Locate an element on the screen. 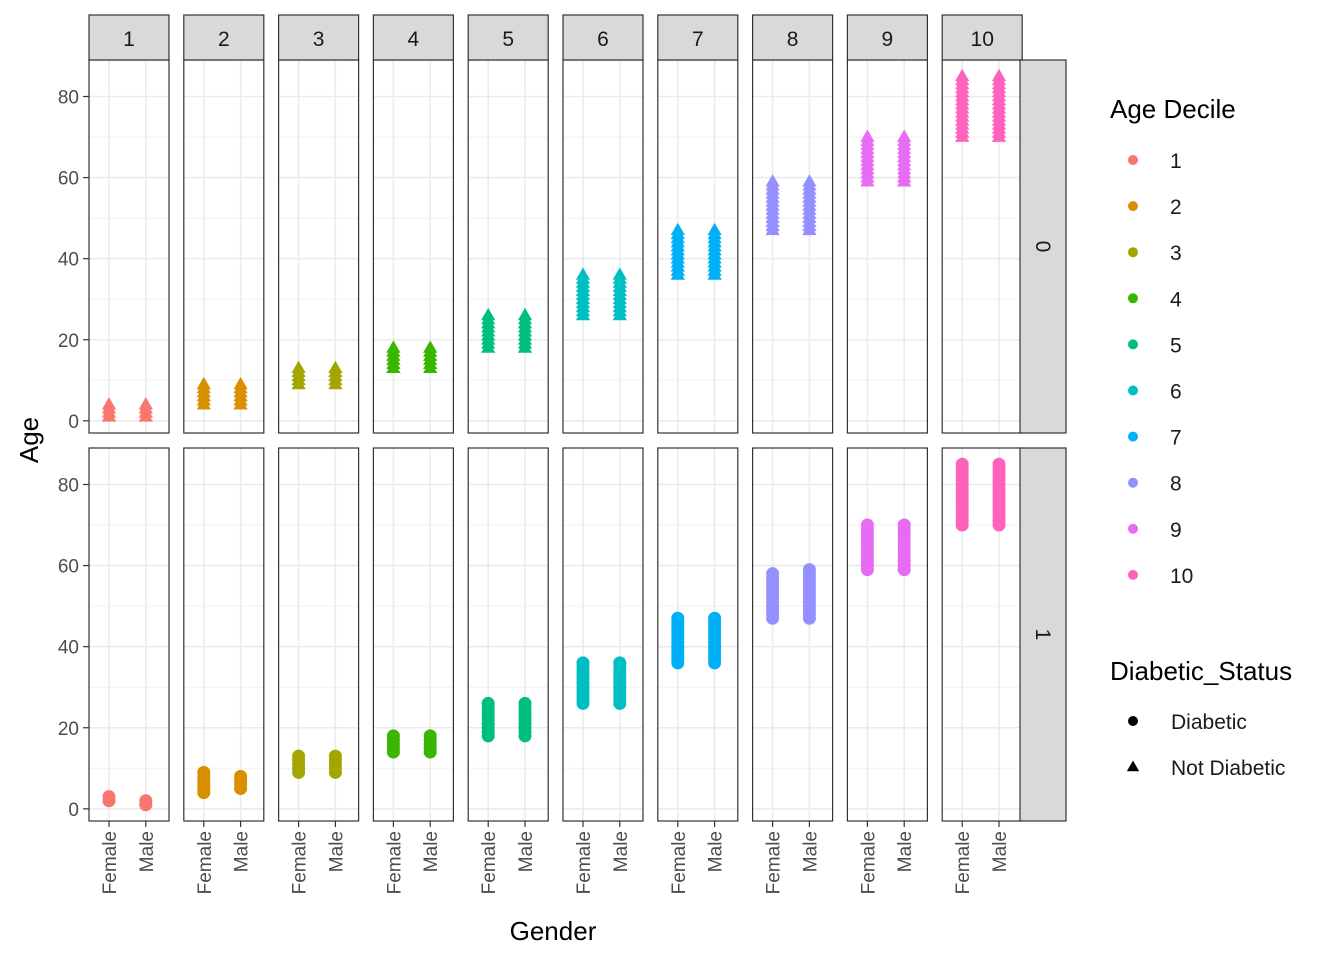  facet-strip-row-label: 0 is located at coordinates (1042, 247).